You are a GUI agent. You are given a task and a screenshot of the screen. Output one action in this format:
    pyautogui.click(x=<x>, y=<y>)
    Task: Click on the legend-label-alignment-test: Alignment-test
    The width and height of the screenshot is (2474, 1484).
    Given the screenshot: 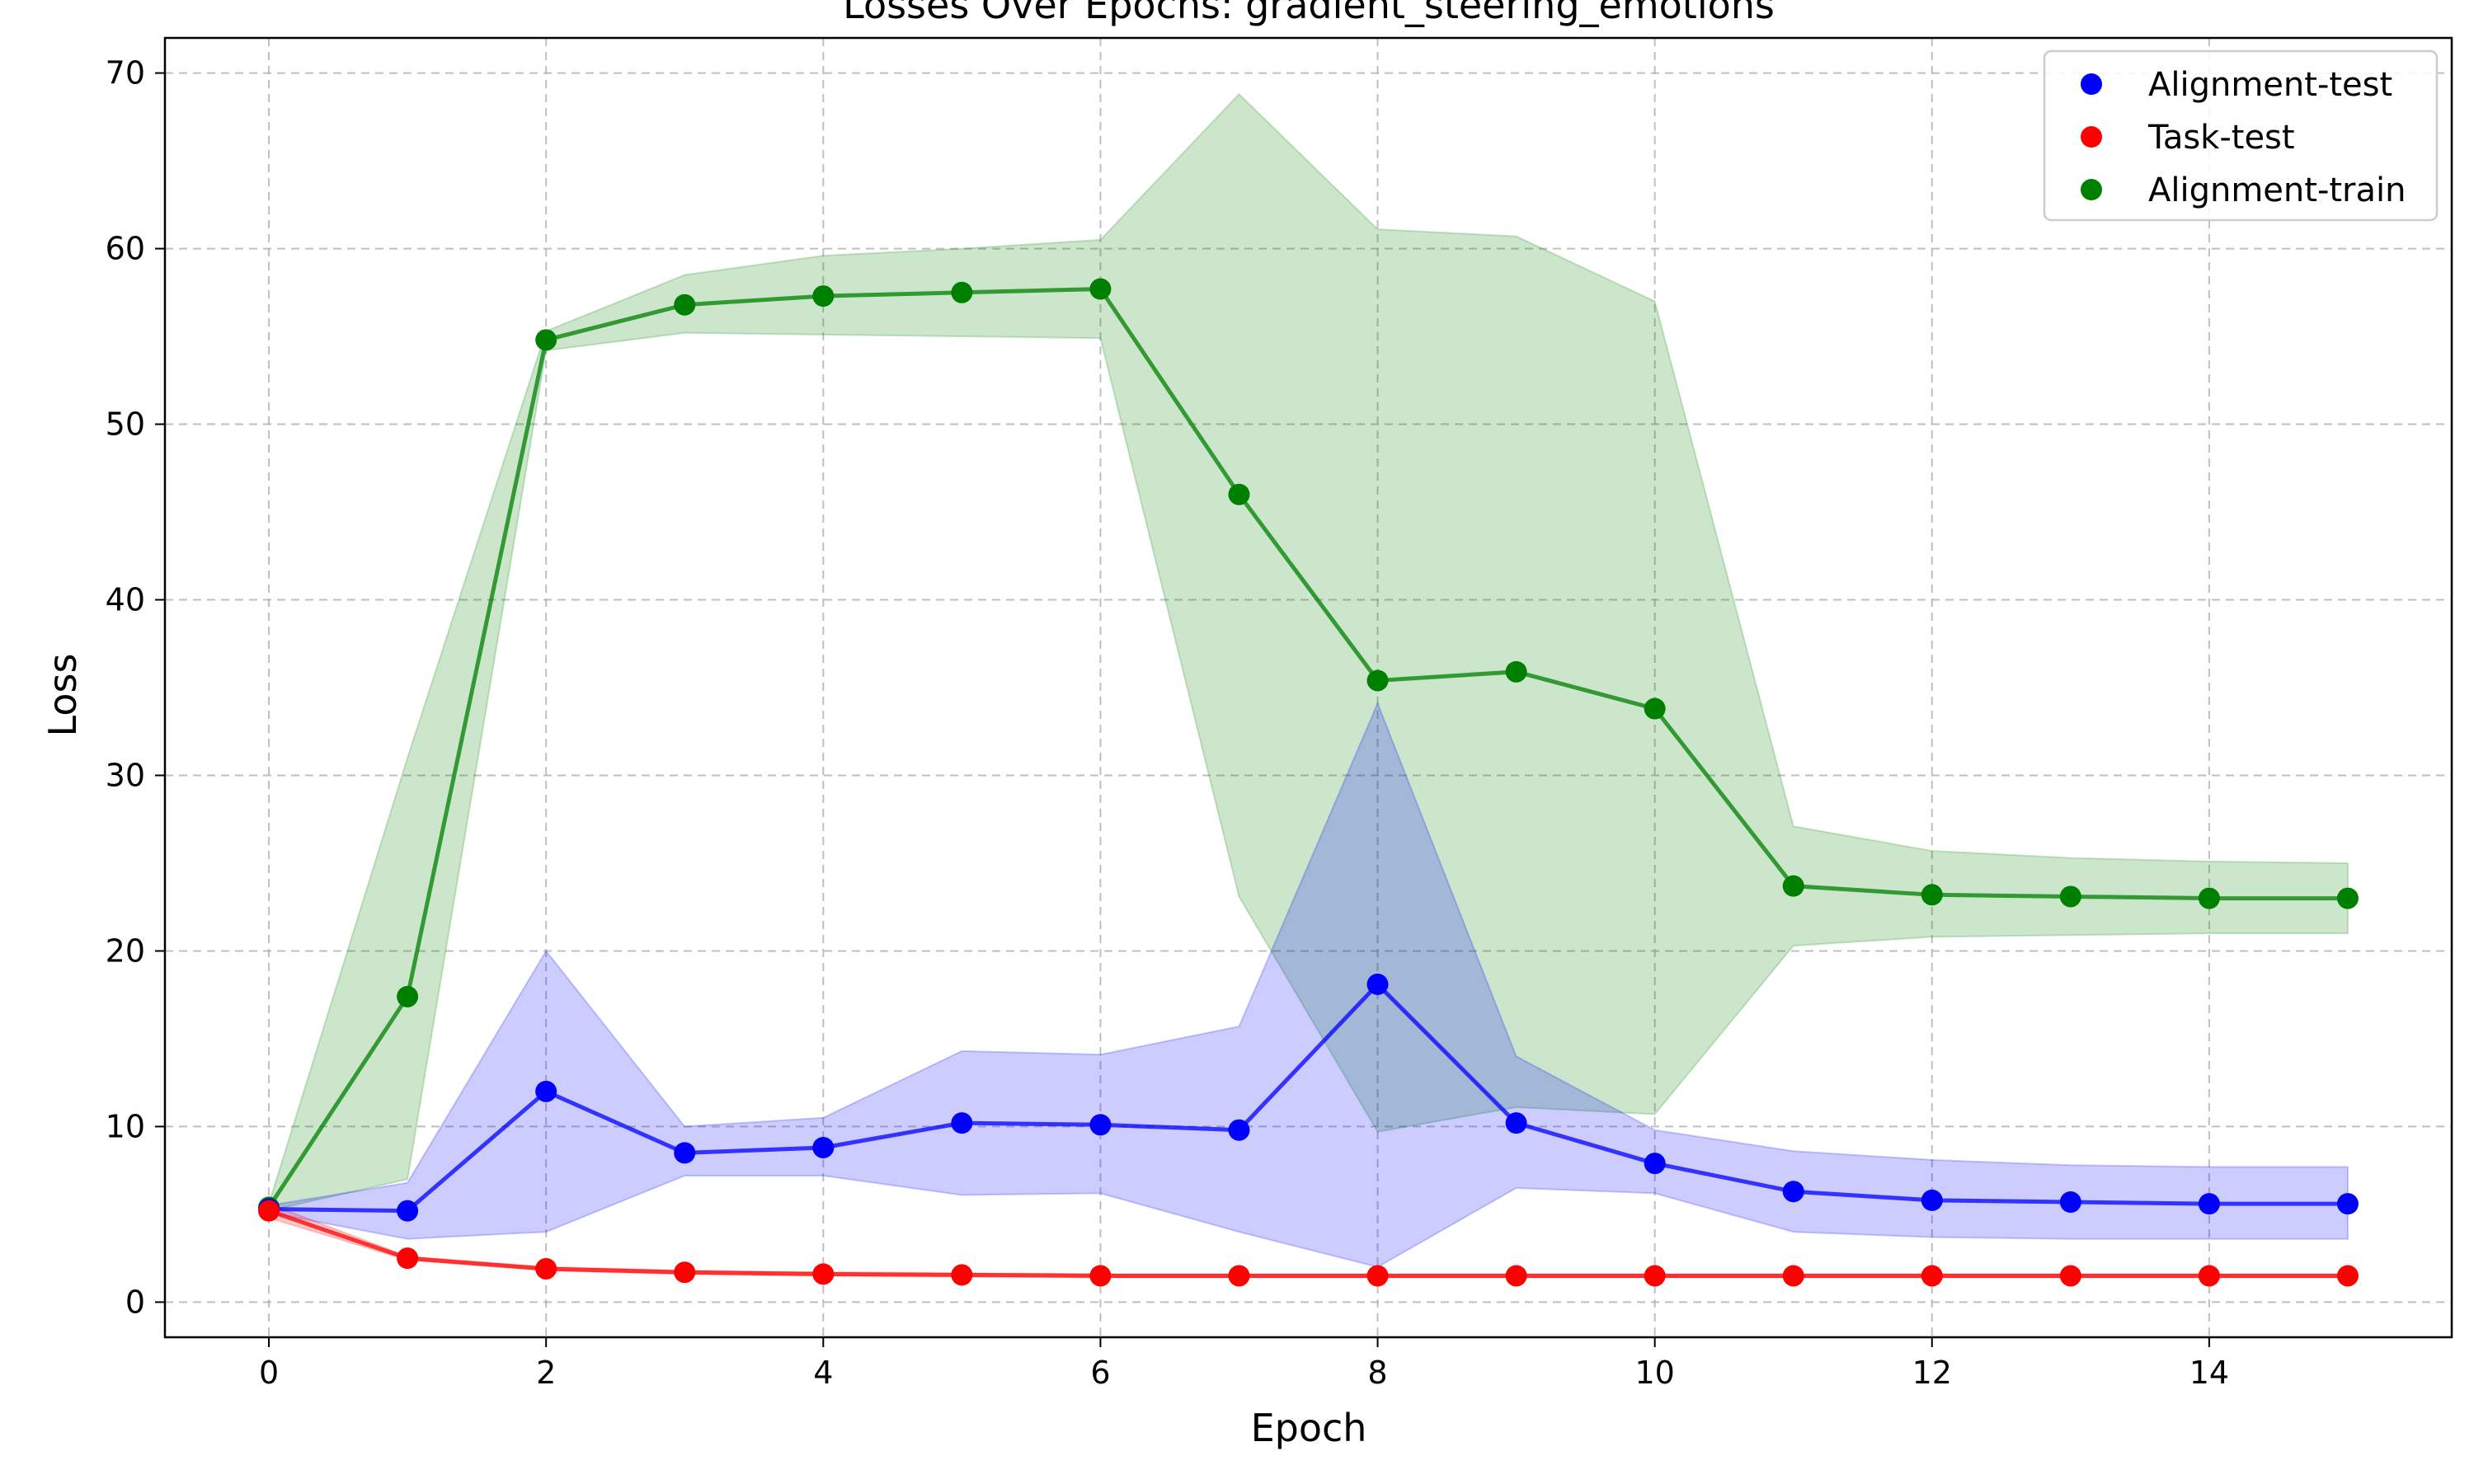 What is the action you would take?
    pyautogui.click(x=2270, y=85)
    